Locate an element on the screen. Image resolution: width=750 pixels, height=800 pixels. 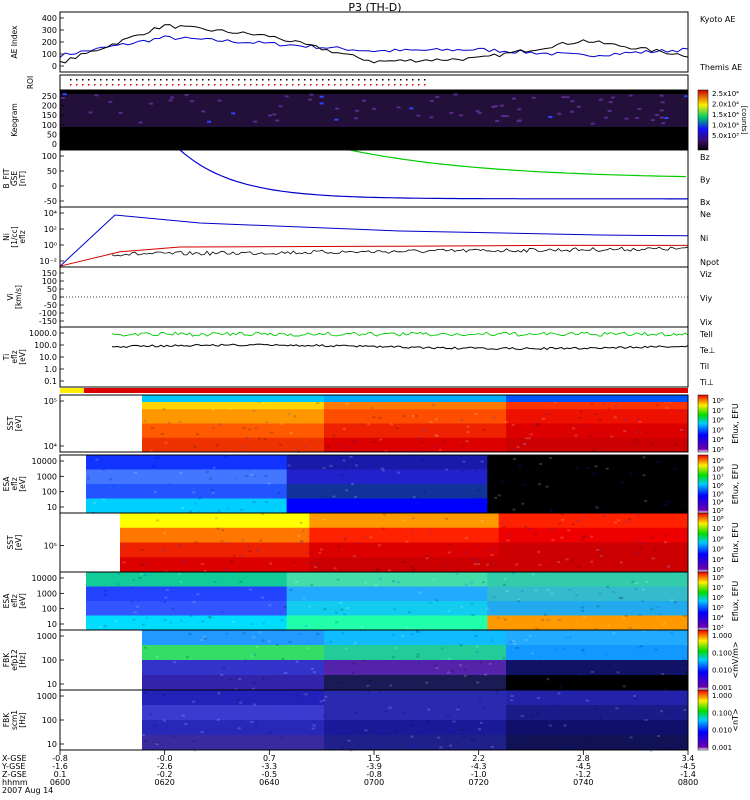
y-gse-value: -4.5 is located at coordinates (688, 766).